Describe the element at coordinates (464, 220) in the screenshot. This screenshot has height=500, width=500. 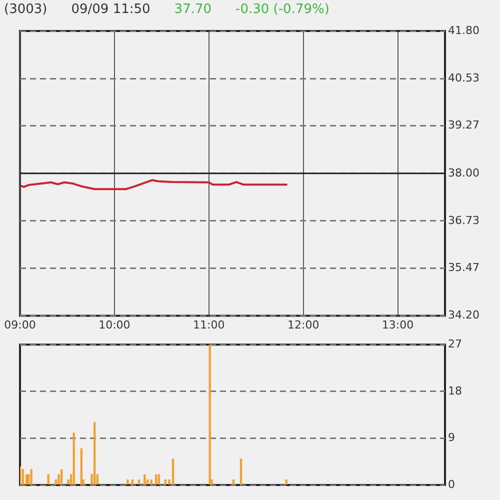
I see `y-tick-label: 36.73` at that location.